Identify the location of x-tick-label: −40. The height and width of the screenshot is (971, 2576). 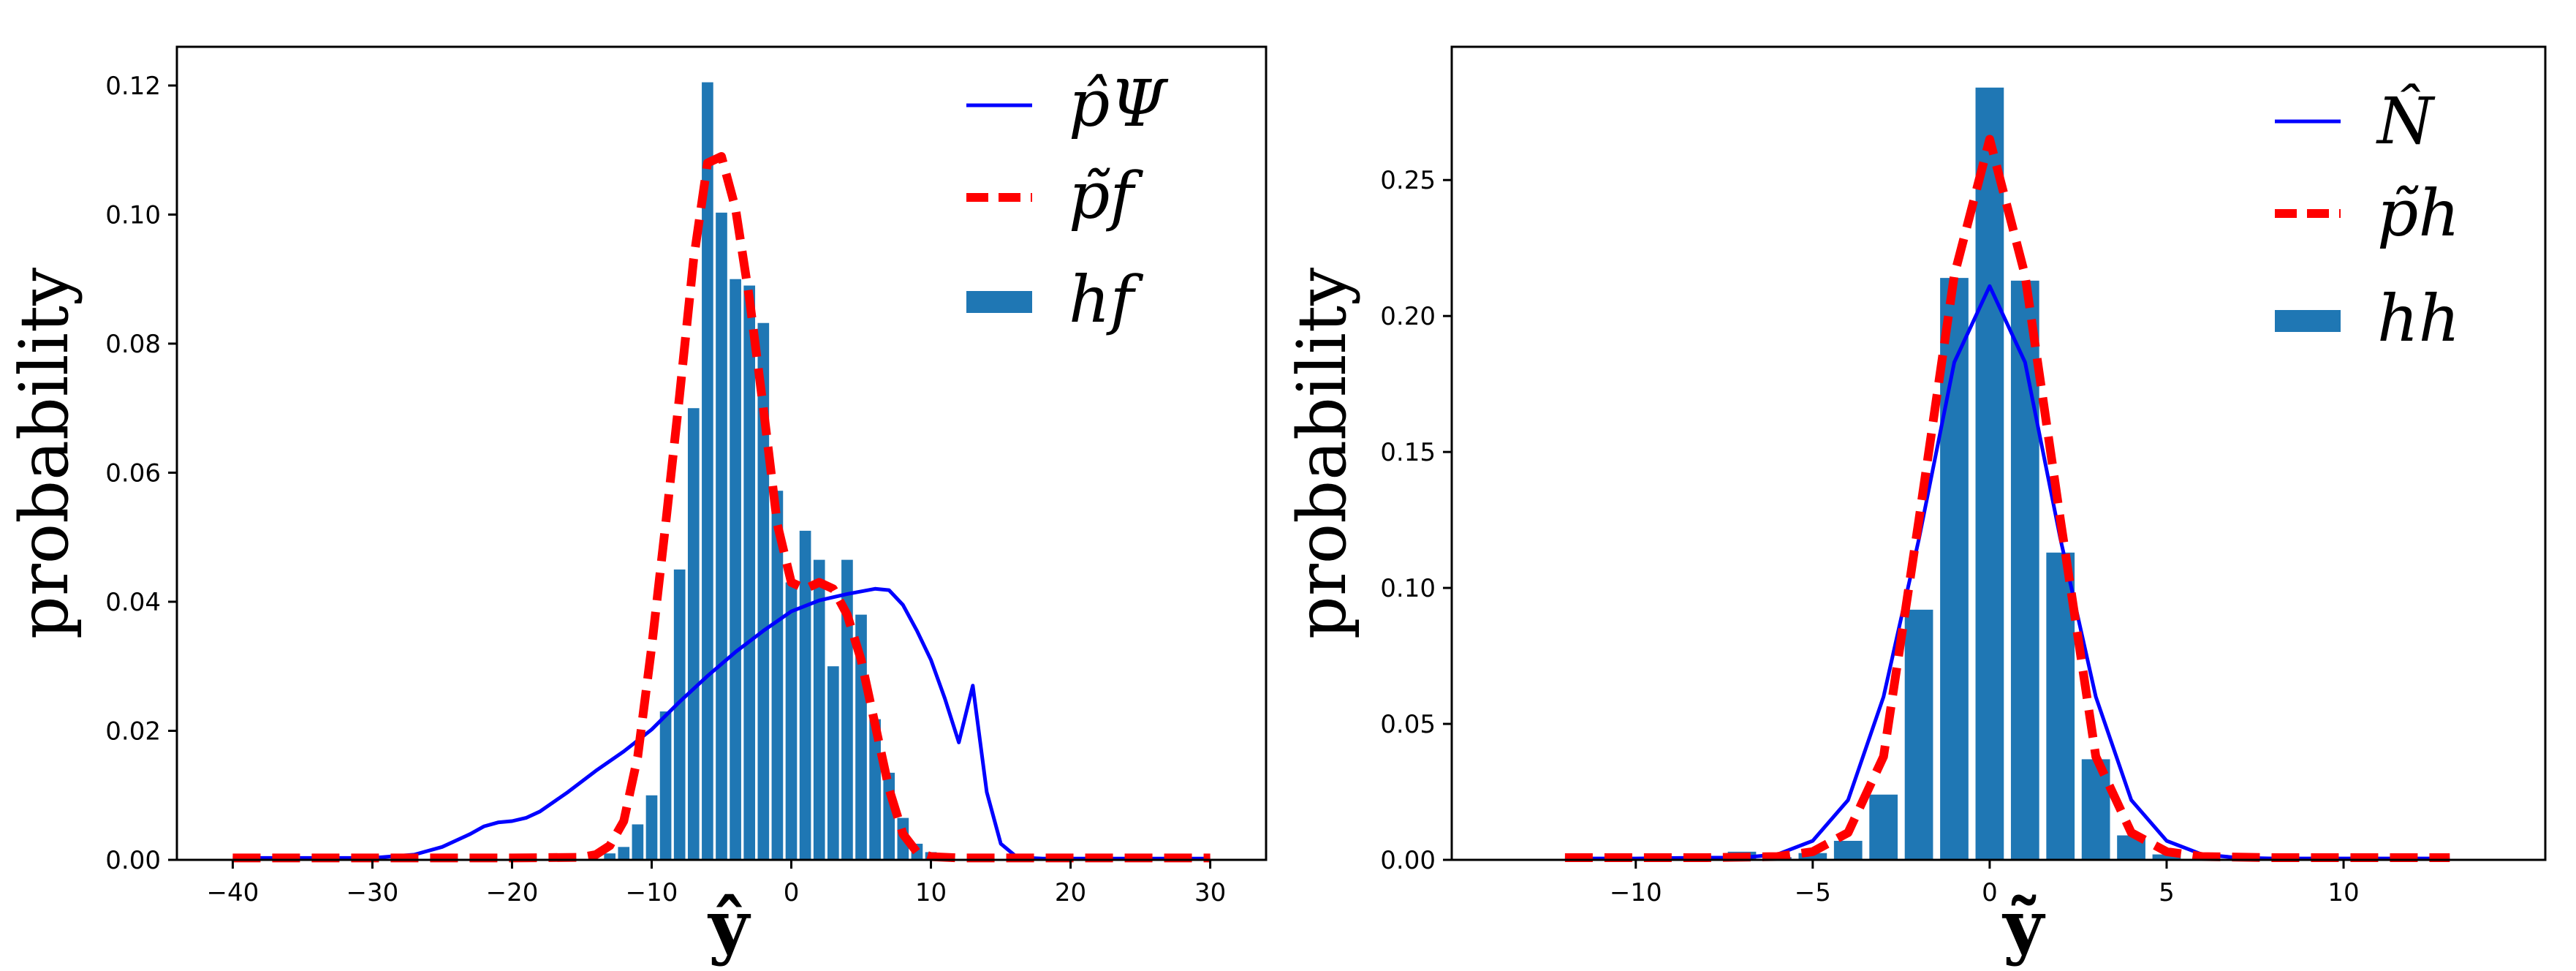
(233, 892).